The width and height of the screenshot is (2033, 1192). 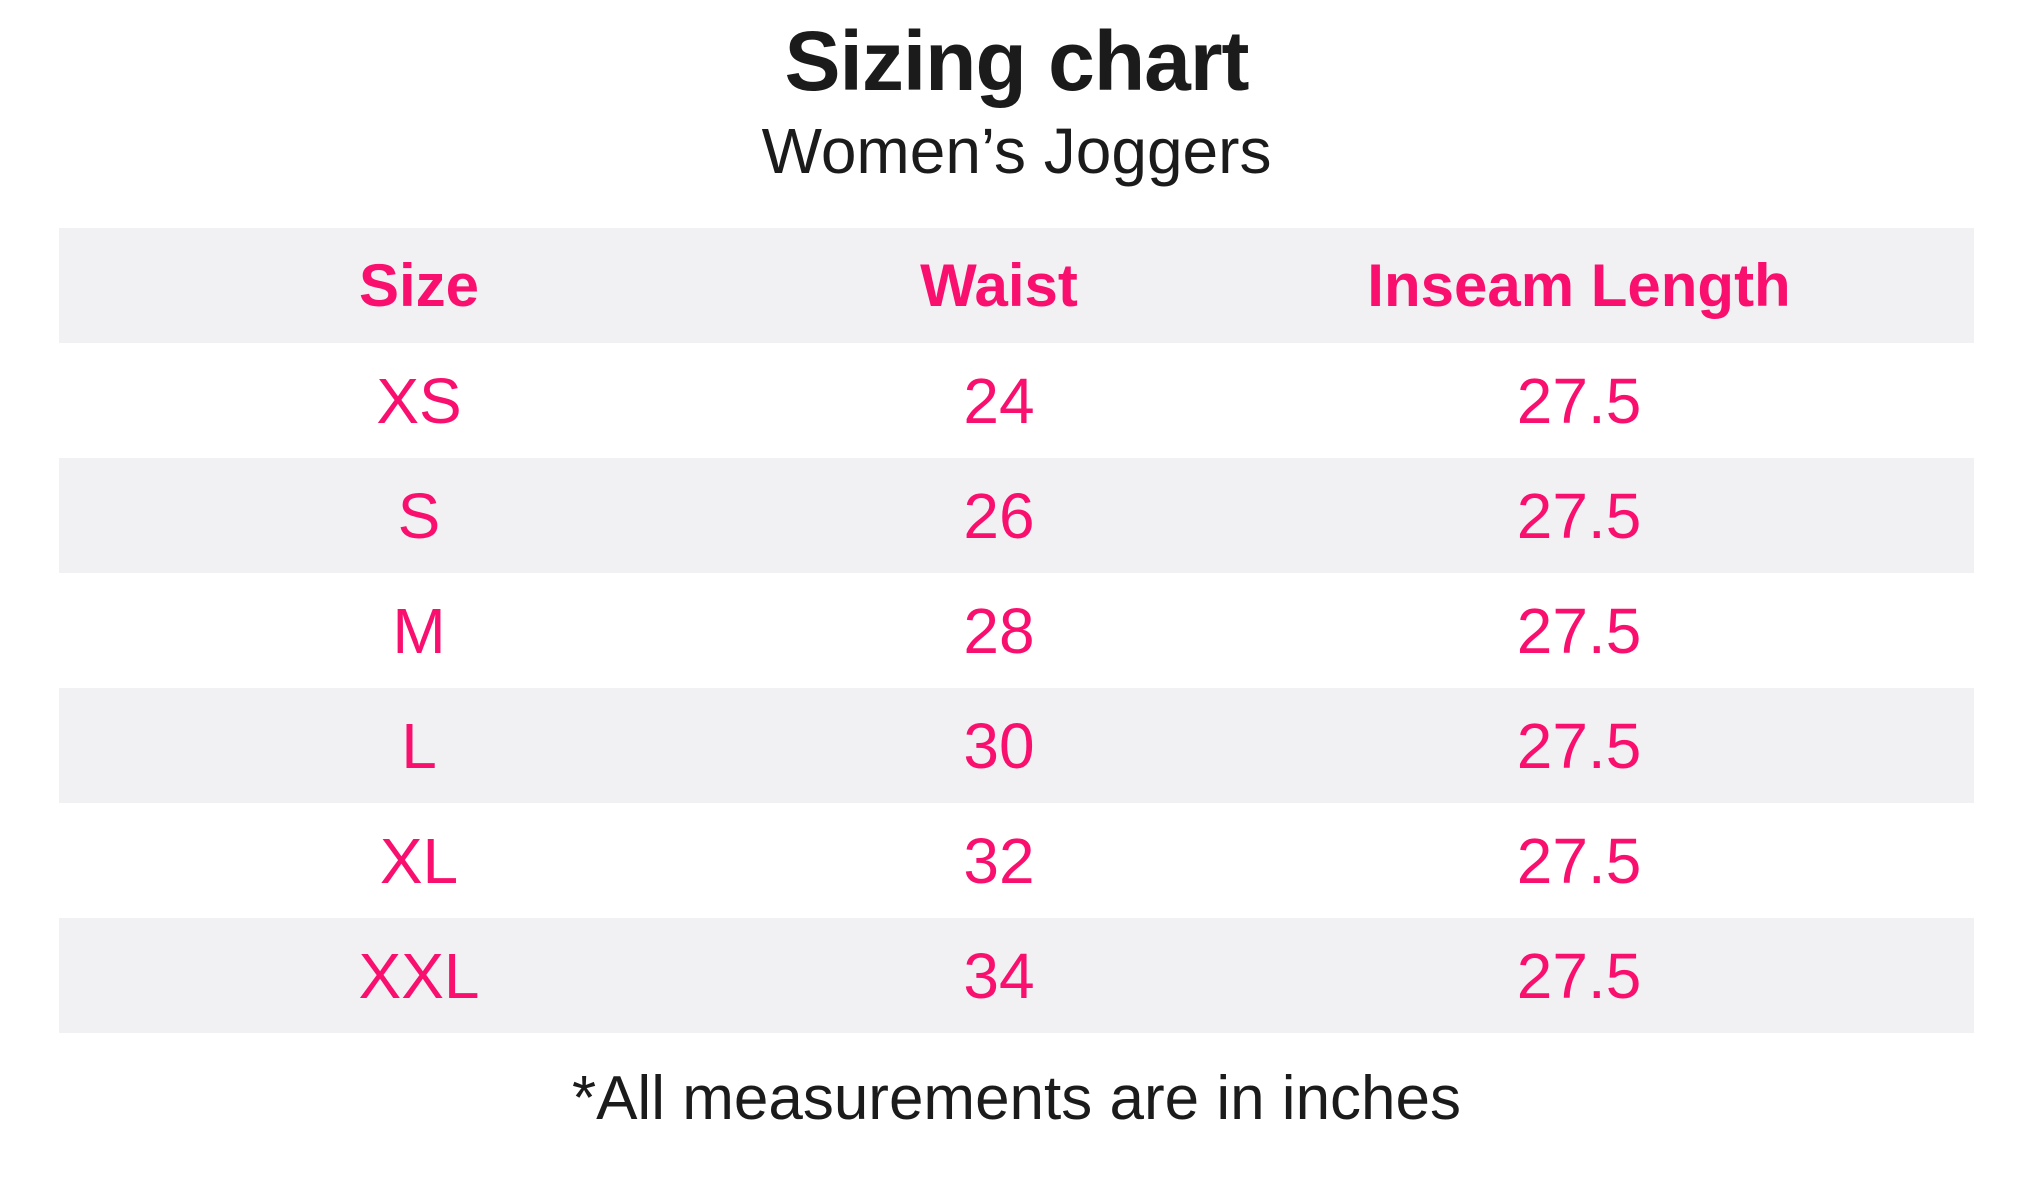 I want to click on table-row-l: L 30 27.5, so click(x=1016, y=746).